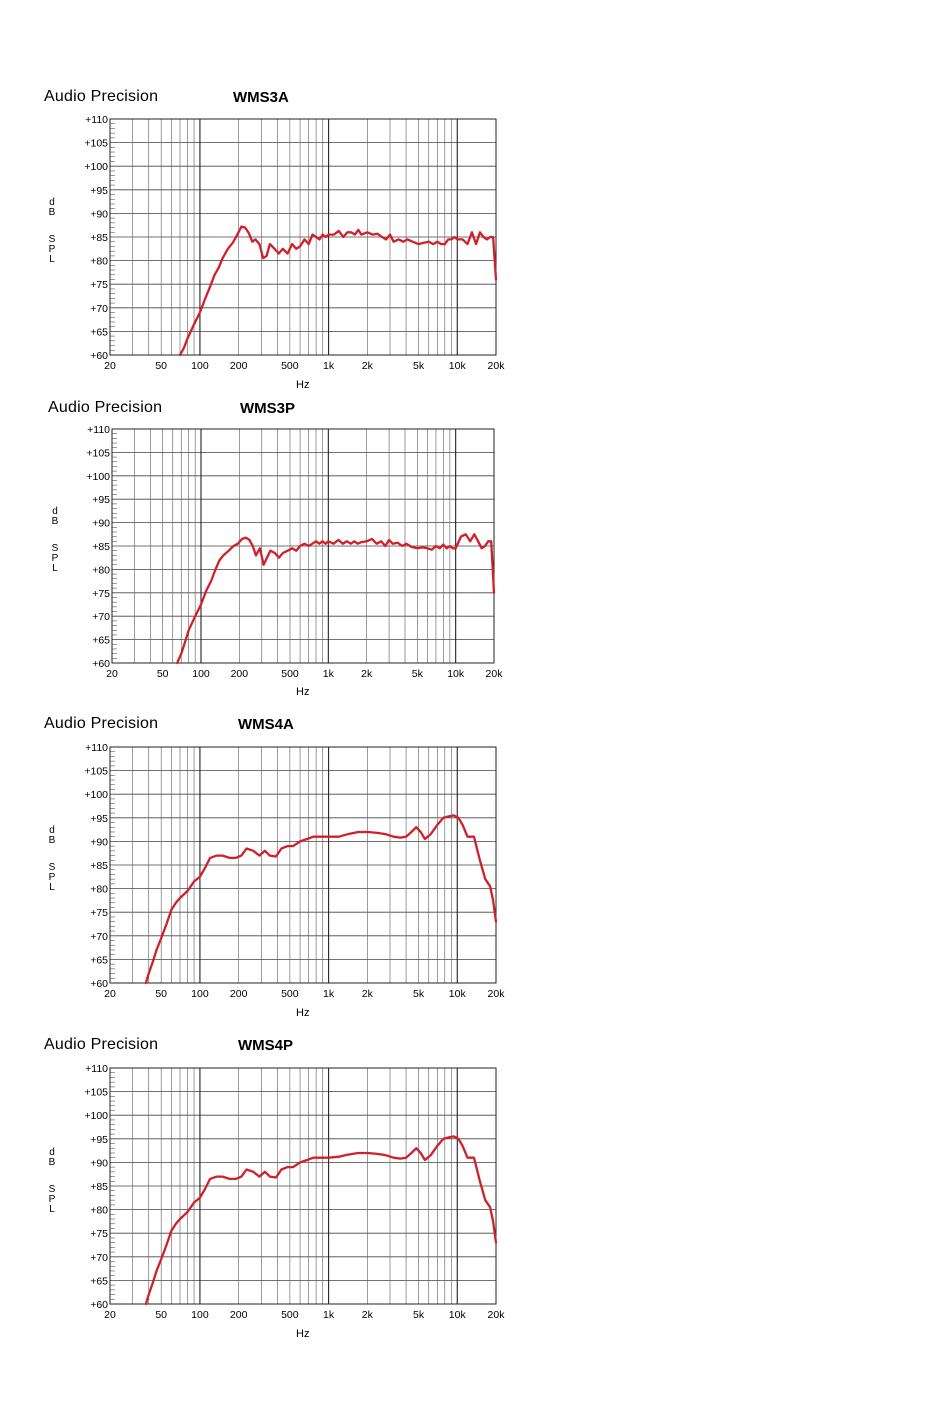 The width and height of the screenshot is (950, 1419). I want to click on grid, so click(303, 1186).